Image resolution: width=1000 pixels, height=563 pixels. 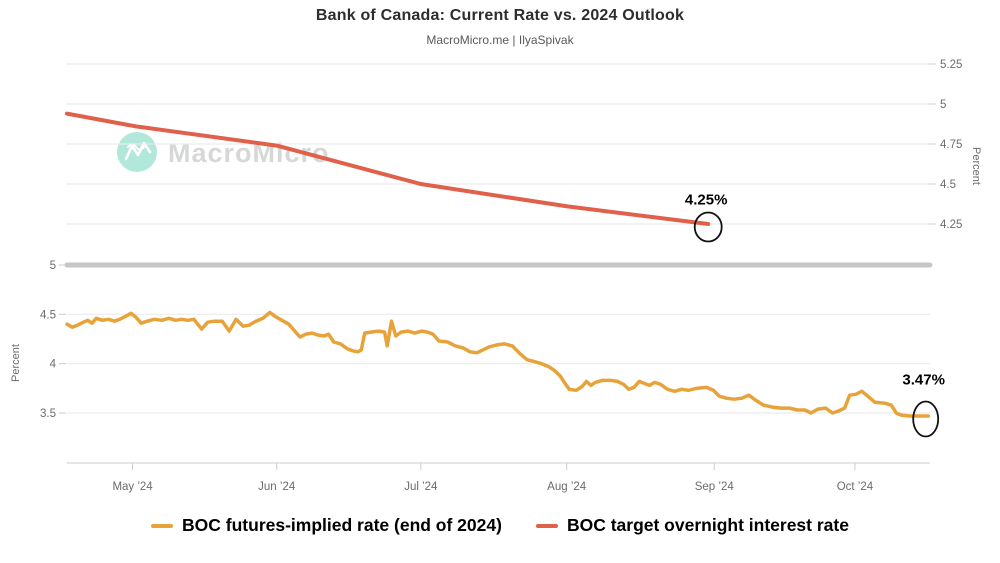 What do you see at coordinates (715, 487) in the screenshot?
I see `x-tick-label: Sep ’24` at bounding box center [715, 487].